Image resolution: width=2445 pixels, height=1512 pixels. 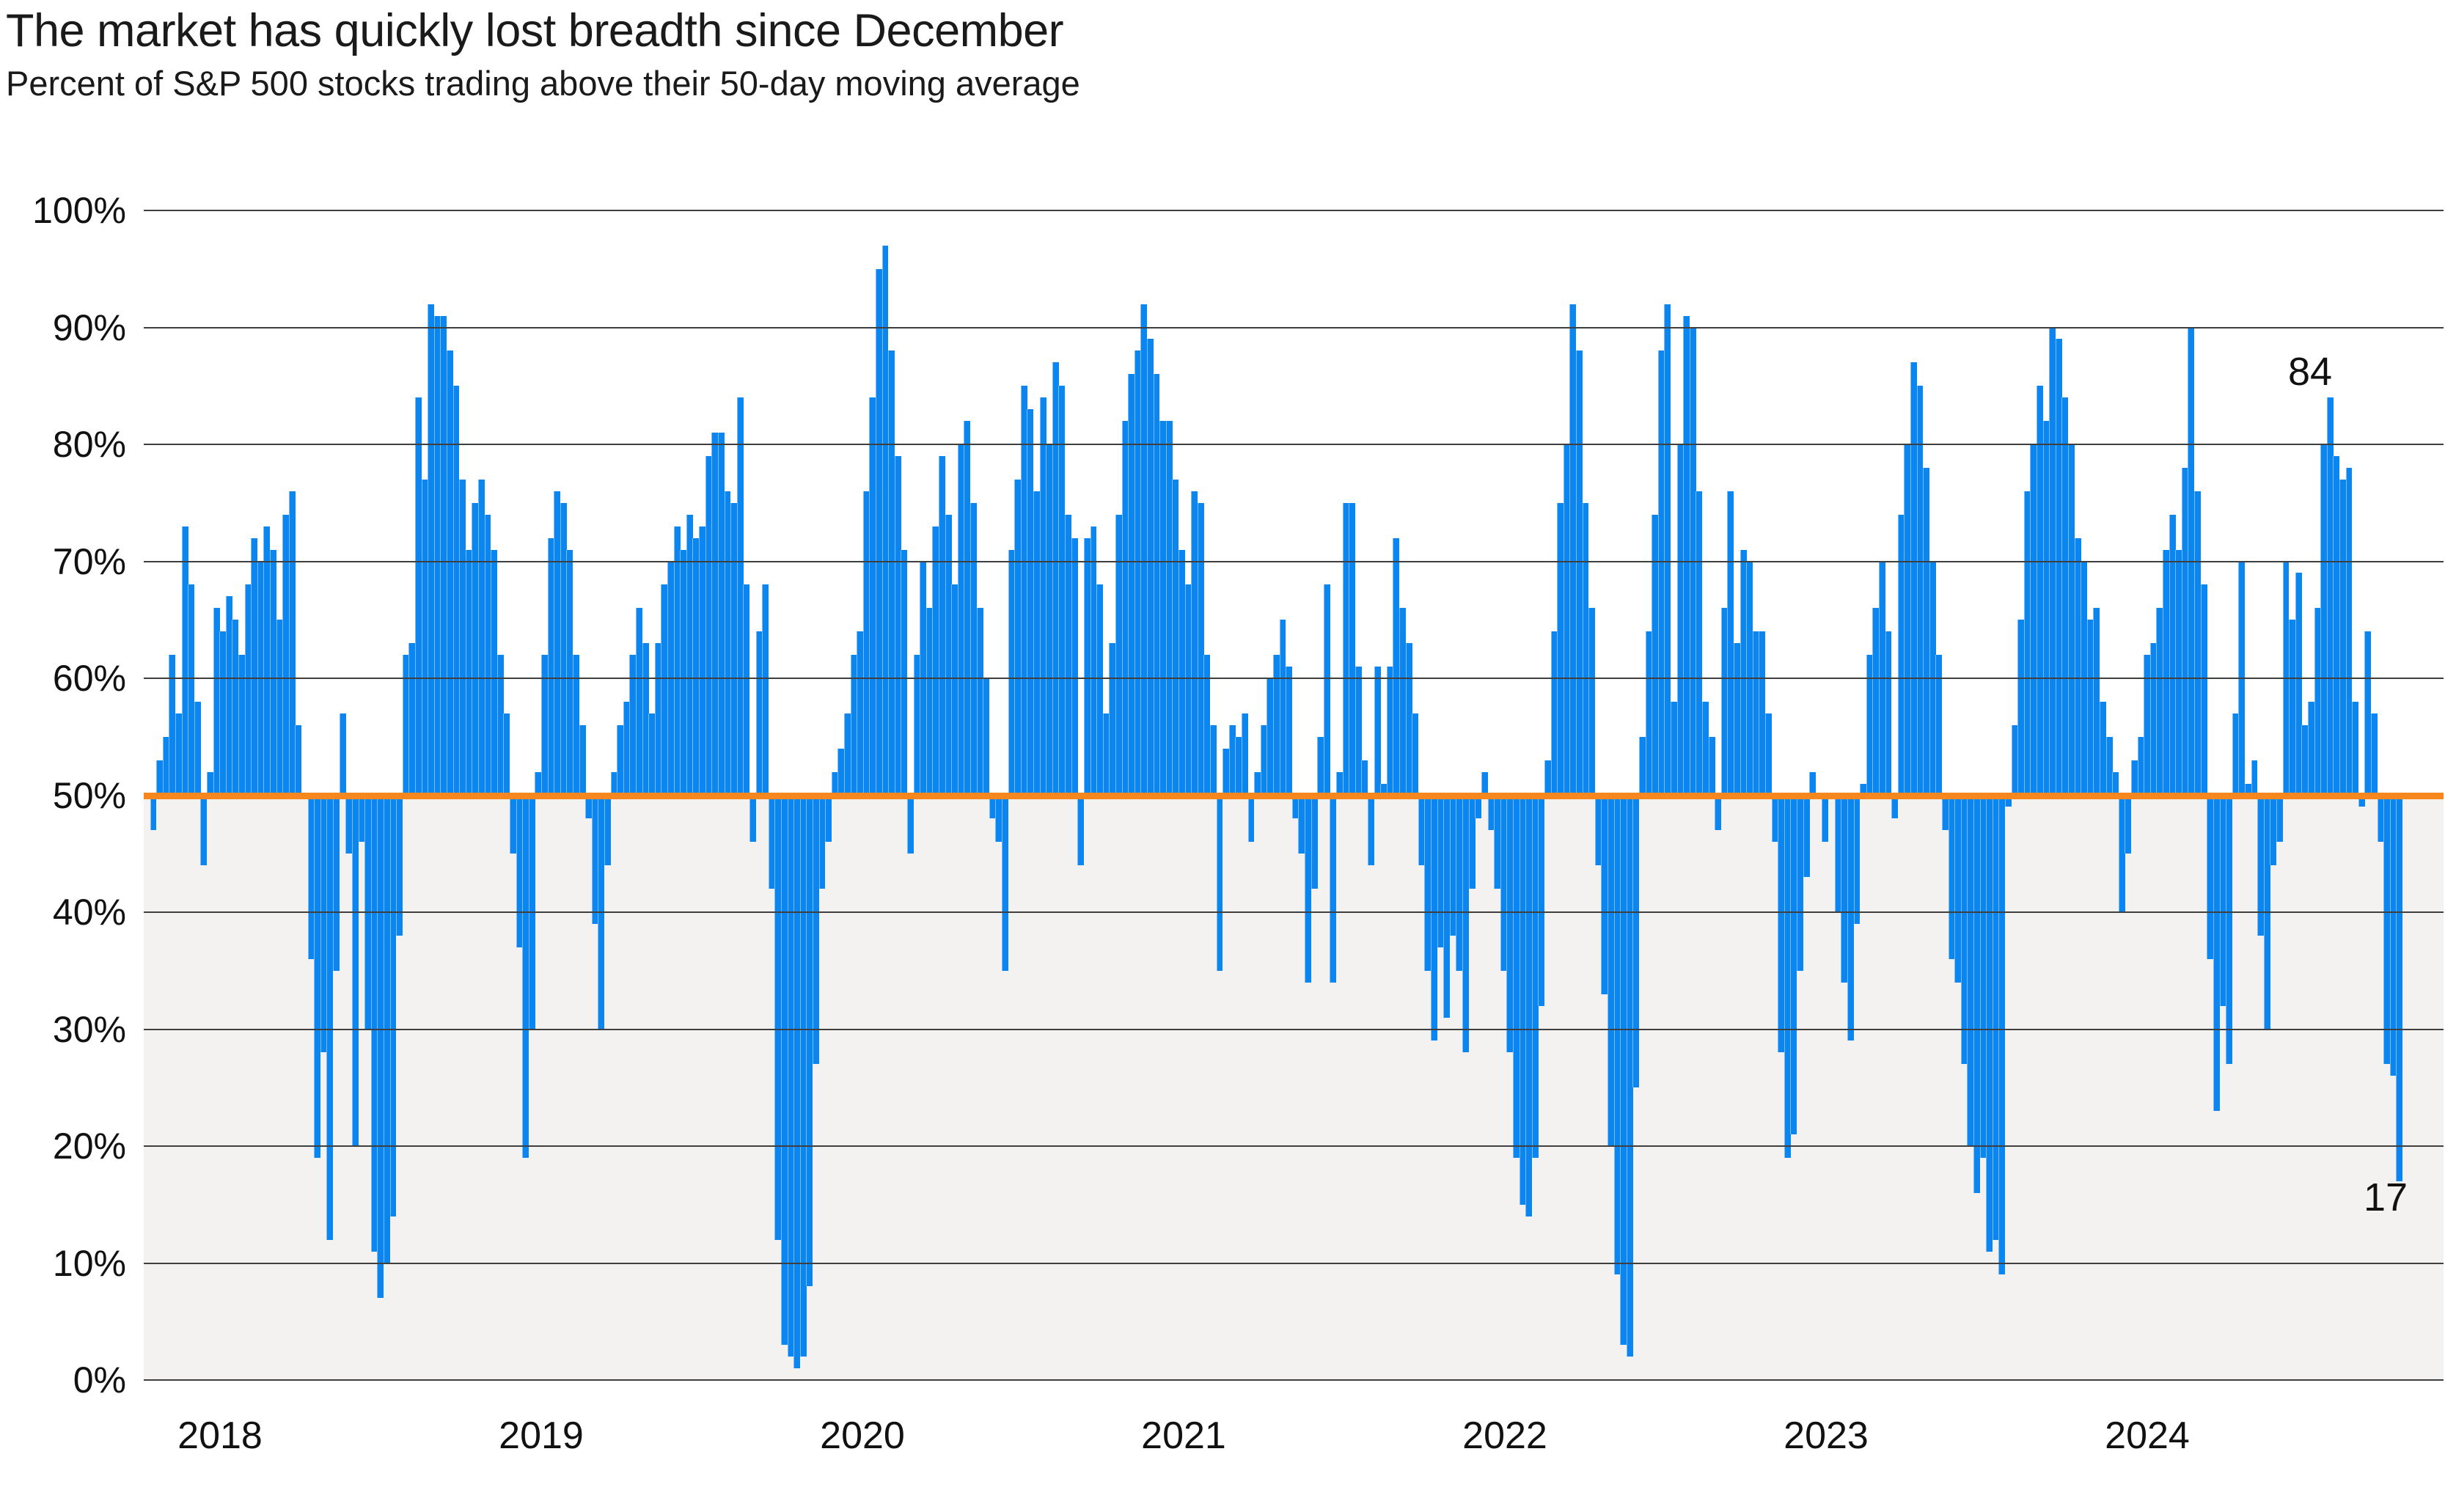 I want to click on y-axis-tick-label: 80%, so click(x=89, y=444).